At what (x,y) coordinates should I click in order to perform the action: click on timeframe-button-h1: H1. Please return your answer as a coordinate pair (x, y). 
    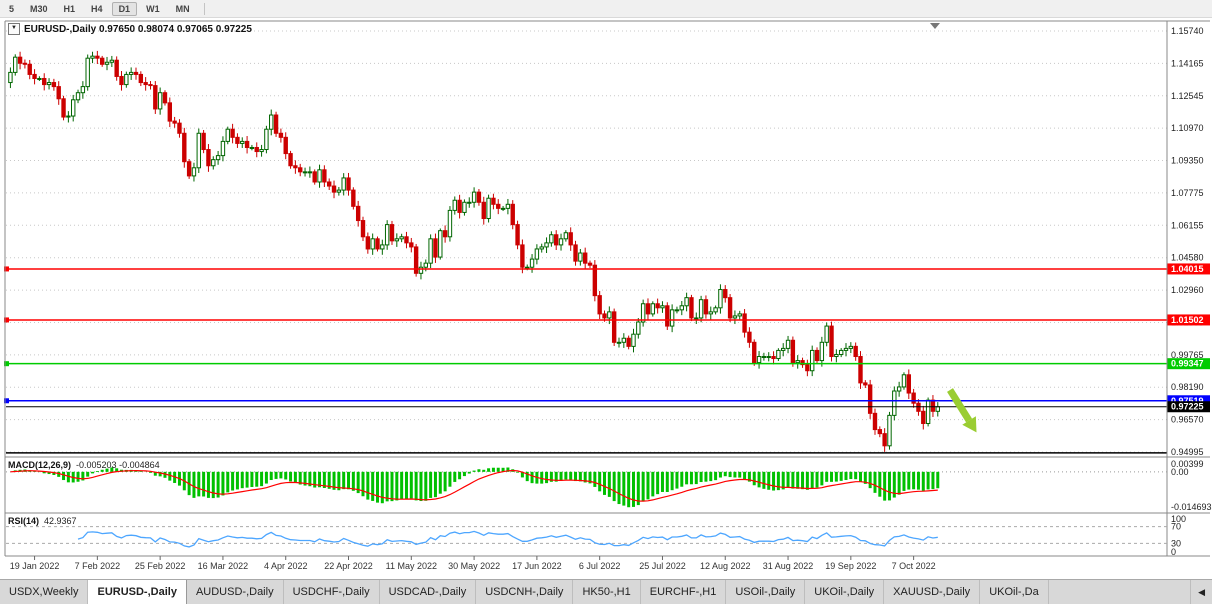
    Looking at the image, I should click on (69, 8).